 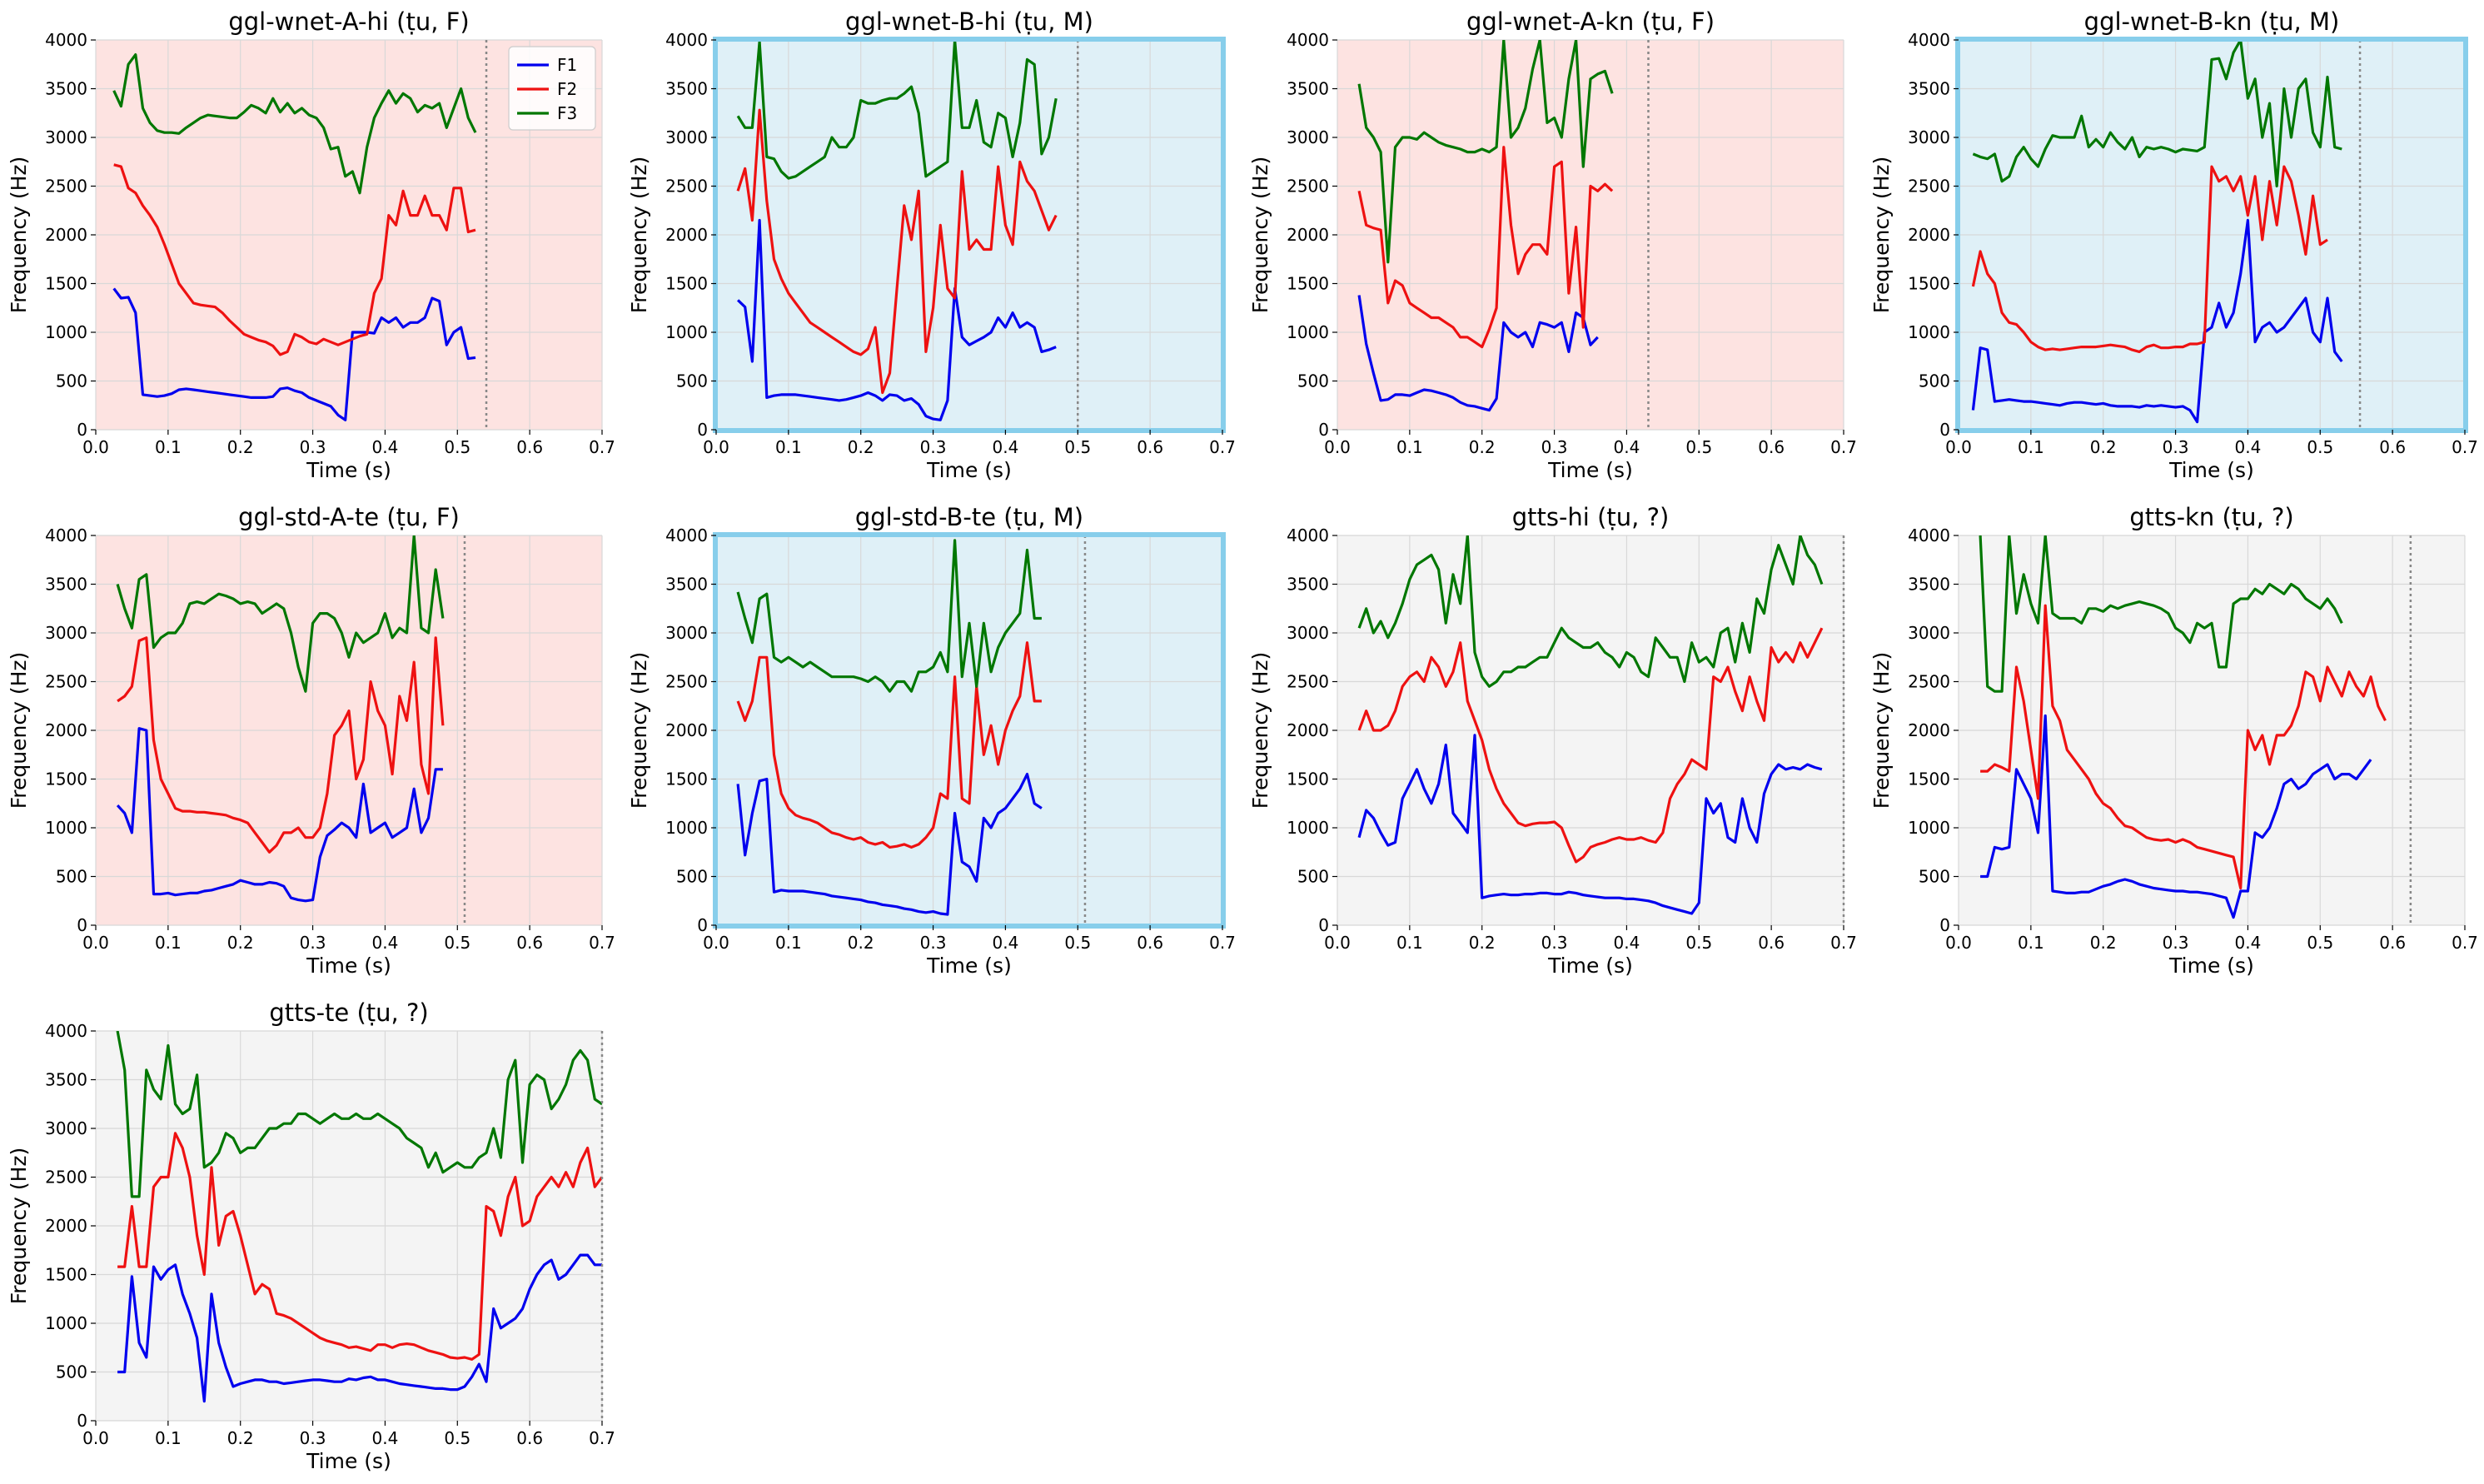 I want to click on subplot-title: ggl-wnet-A-hi (ṭu, F), so click(x=348, y=21).